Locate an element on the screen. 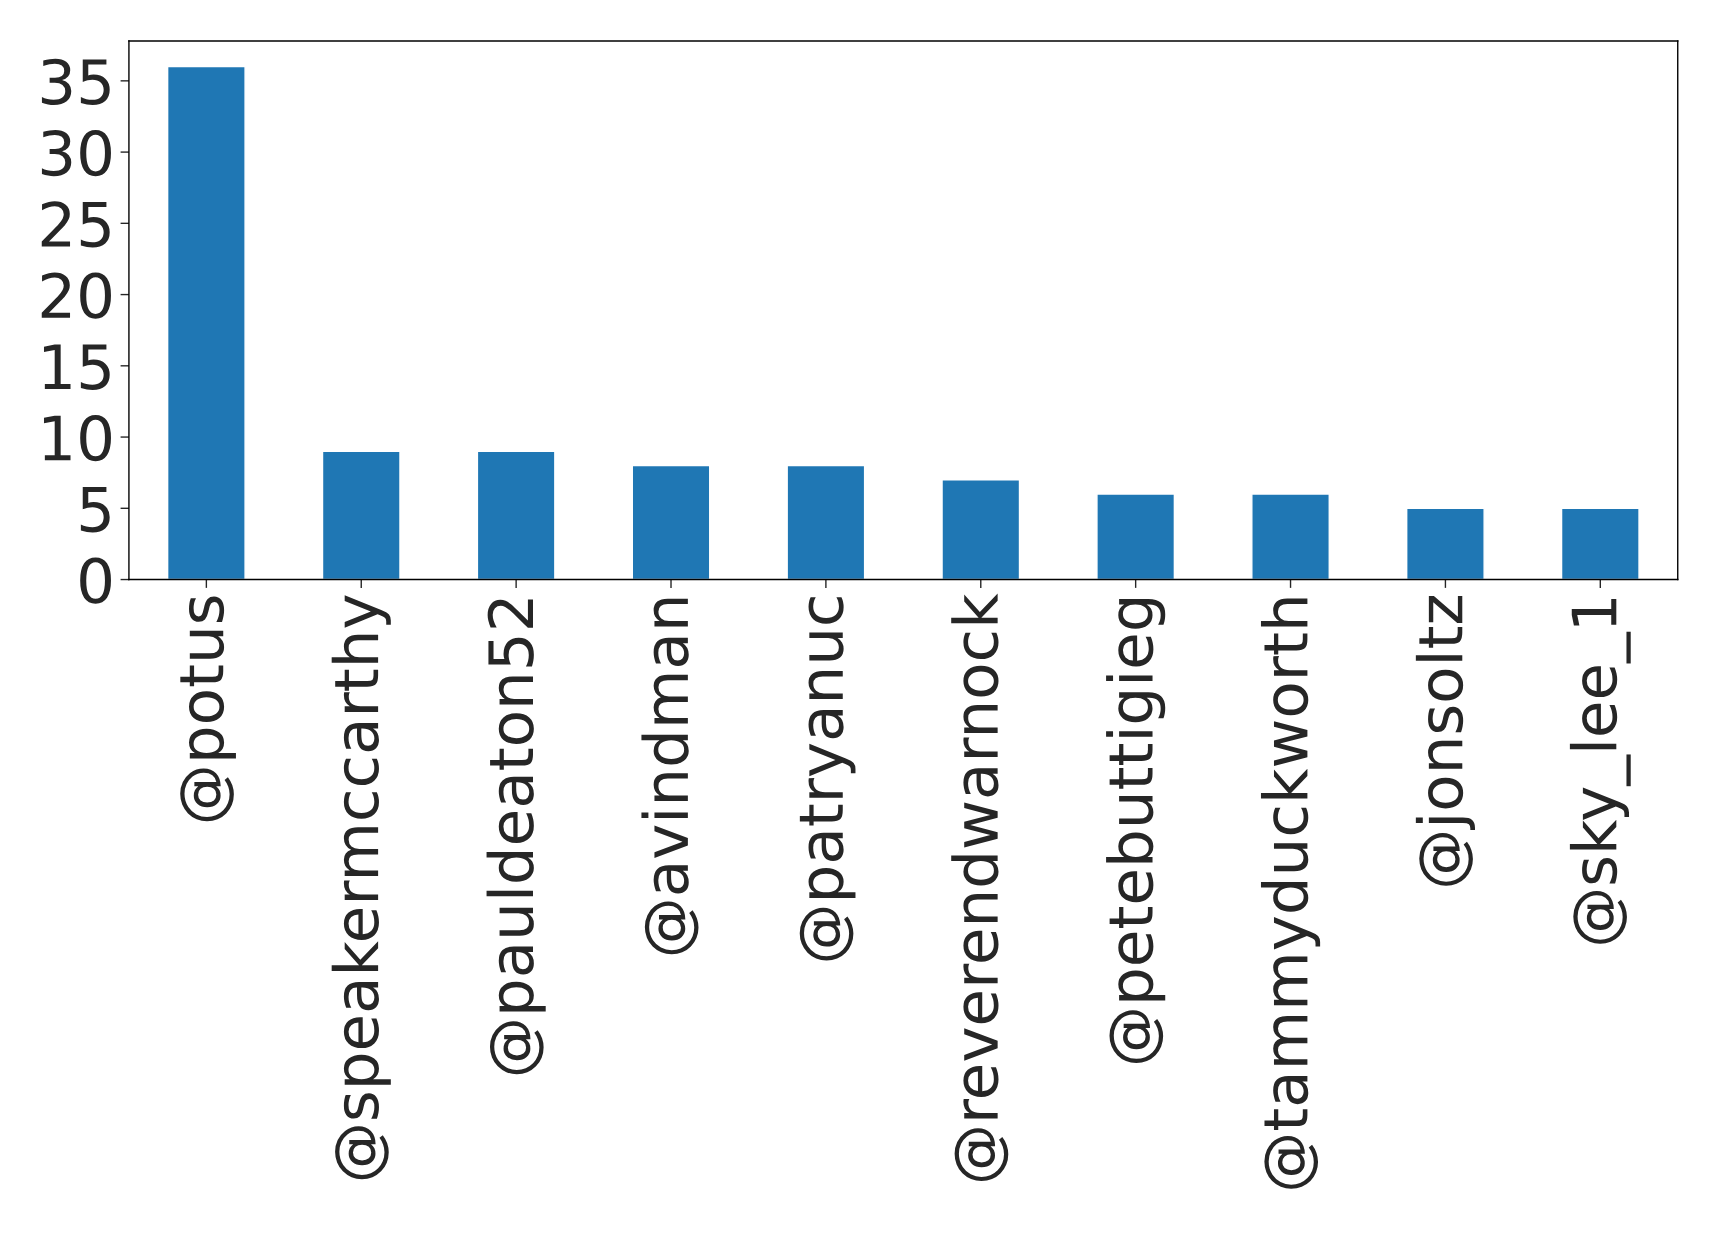 Image resolution: width=1719 pixels, height=1241 pixels. x-tick-label: @reverendwarnock is located at coordinates (980, 887).